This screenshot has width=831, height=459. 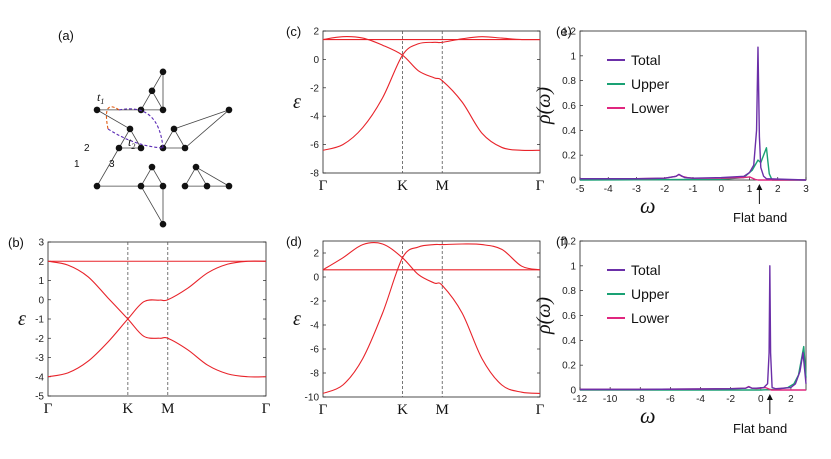 What do you see at coordinates (112, 118) in the screenshot?
I see `t1-hopping-arc` at bounding box center [112, 118].